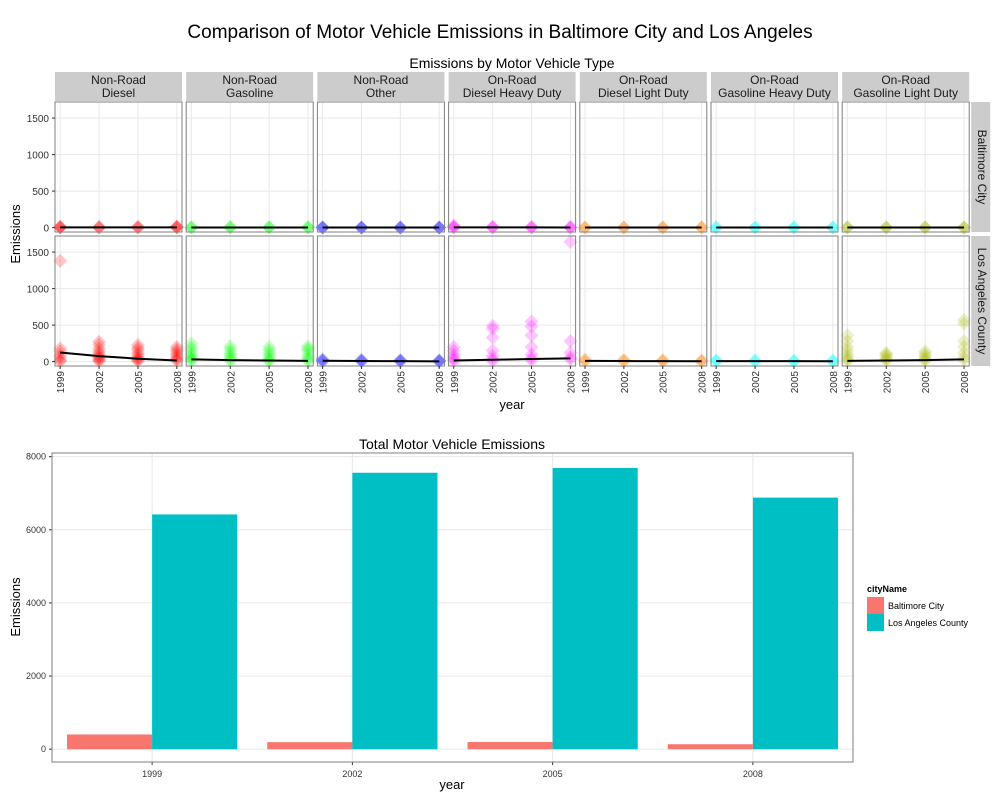 Image resolution: width=1000 pixels, height=800 pixels. Describe the element at coordinates (774, 93) in the screenshot. I see `facet-strip-label: Gasoline Heavy Duty` at that location.